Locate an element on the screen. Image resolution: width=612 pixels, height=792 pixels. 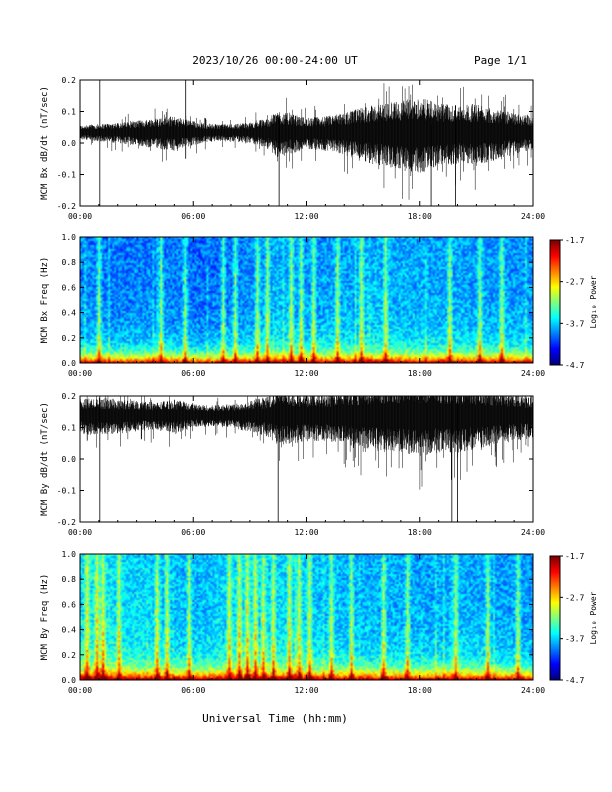
page-title: 2023/10/26 00:00-24:00 UT is located at coordinates (275, 60).